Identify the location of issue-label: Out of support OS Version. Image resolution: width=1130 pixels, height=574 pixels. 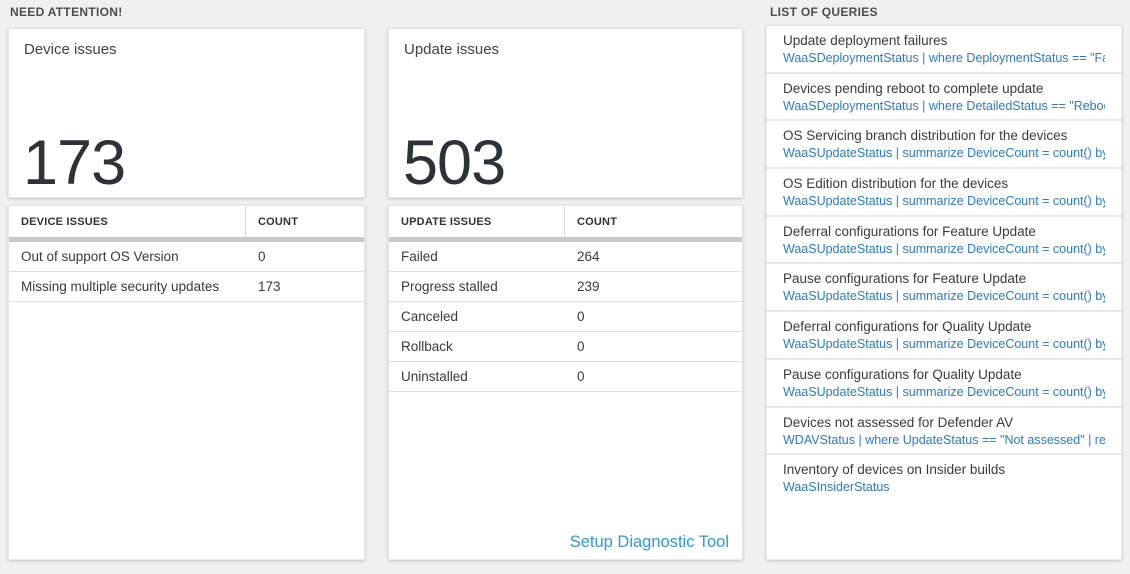
(100, 256).